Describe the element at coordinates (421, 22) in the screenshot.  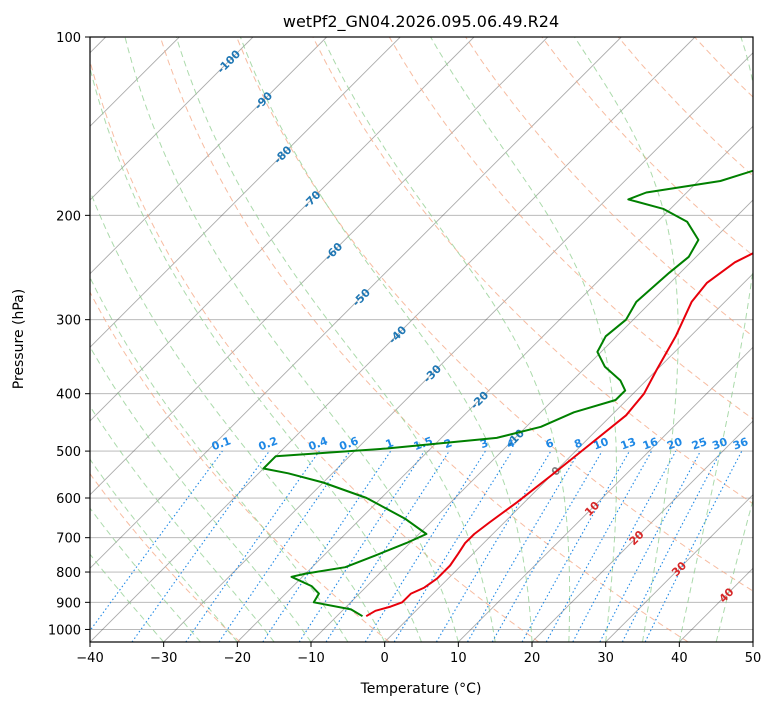
I see `chart-title: wetPf2_GN04.2026.095.06.49.R24` at that location.